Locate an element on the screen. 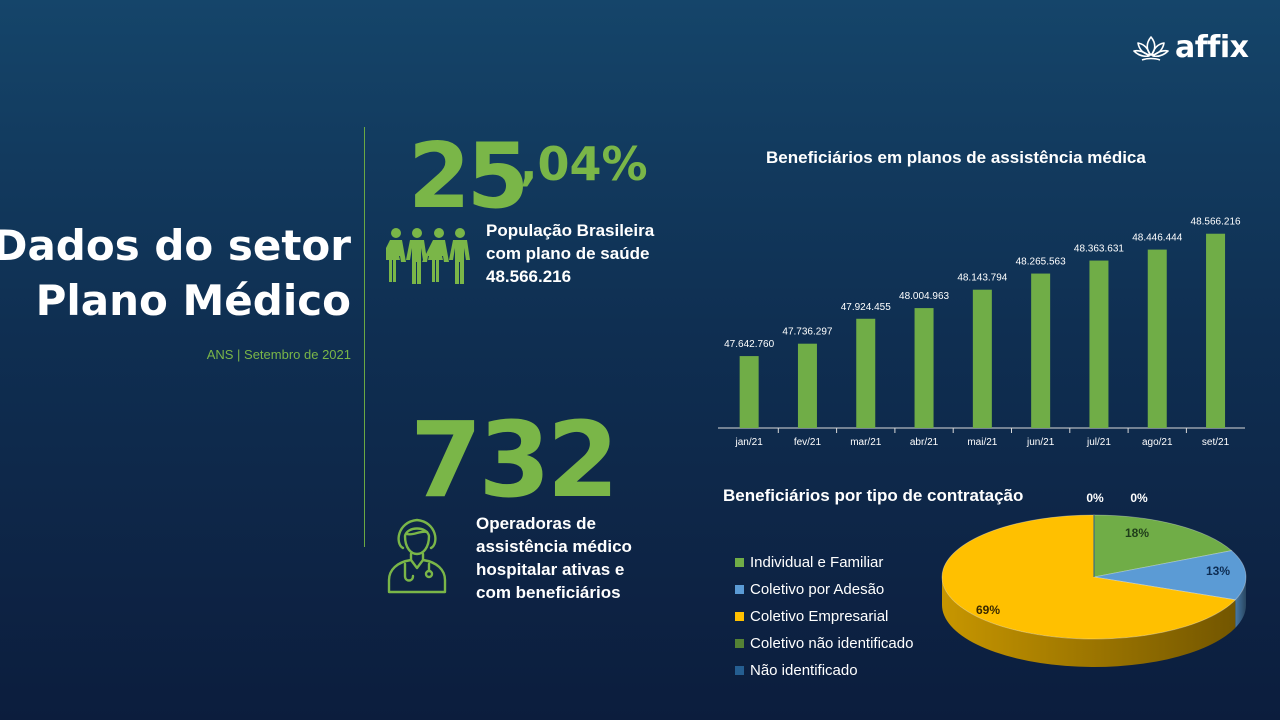 Image resolution: width=1280 pixels, height=720 pixels. legend-label: Não identificado is located at coordinates (804, 670).